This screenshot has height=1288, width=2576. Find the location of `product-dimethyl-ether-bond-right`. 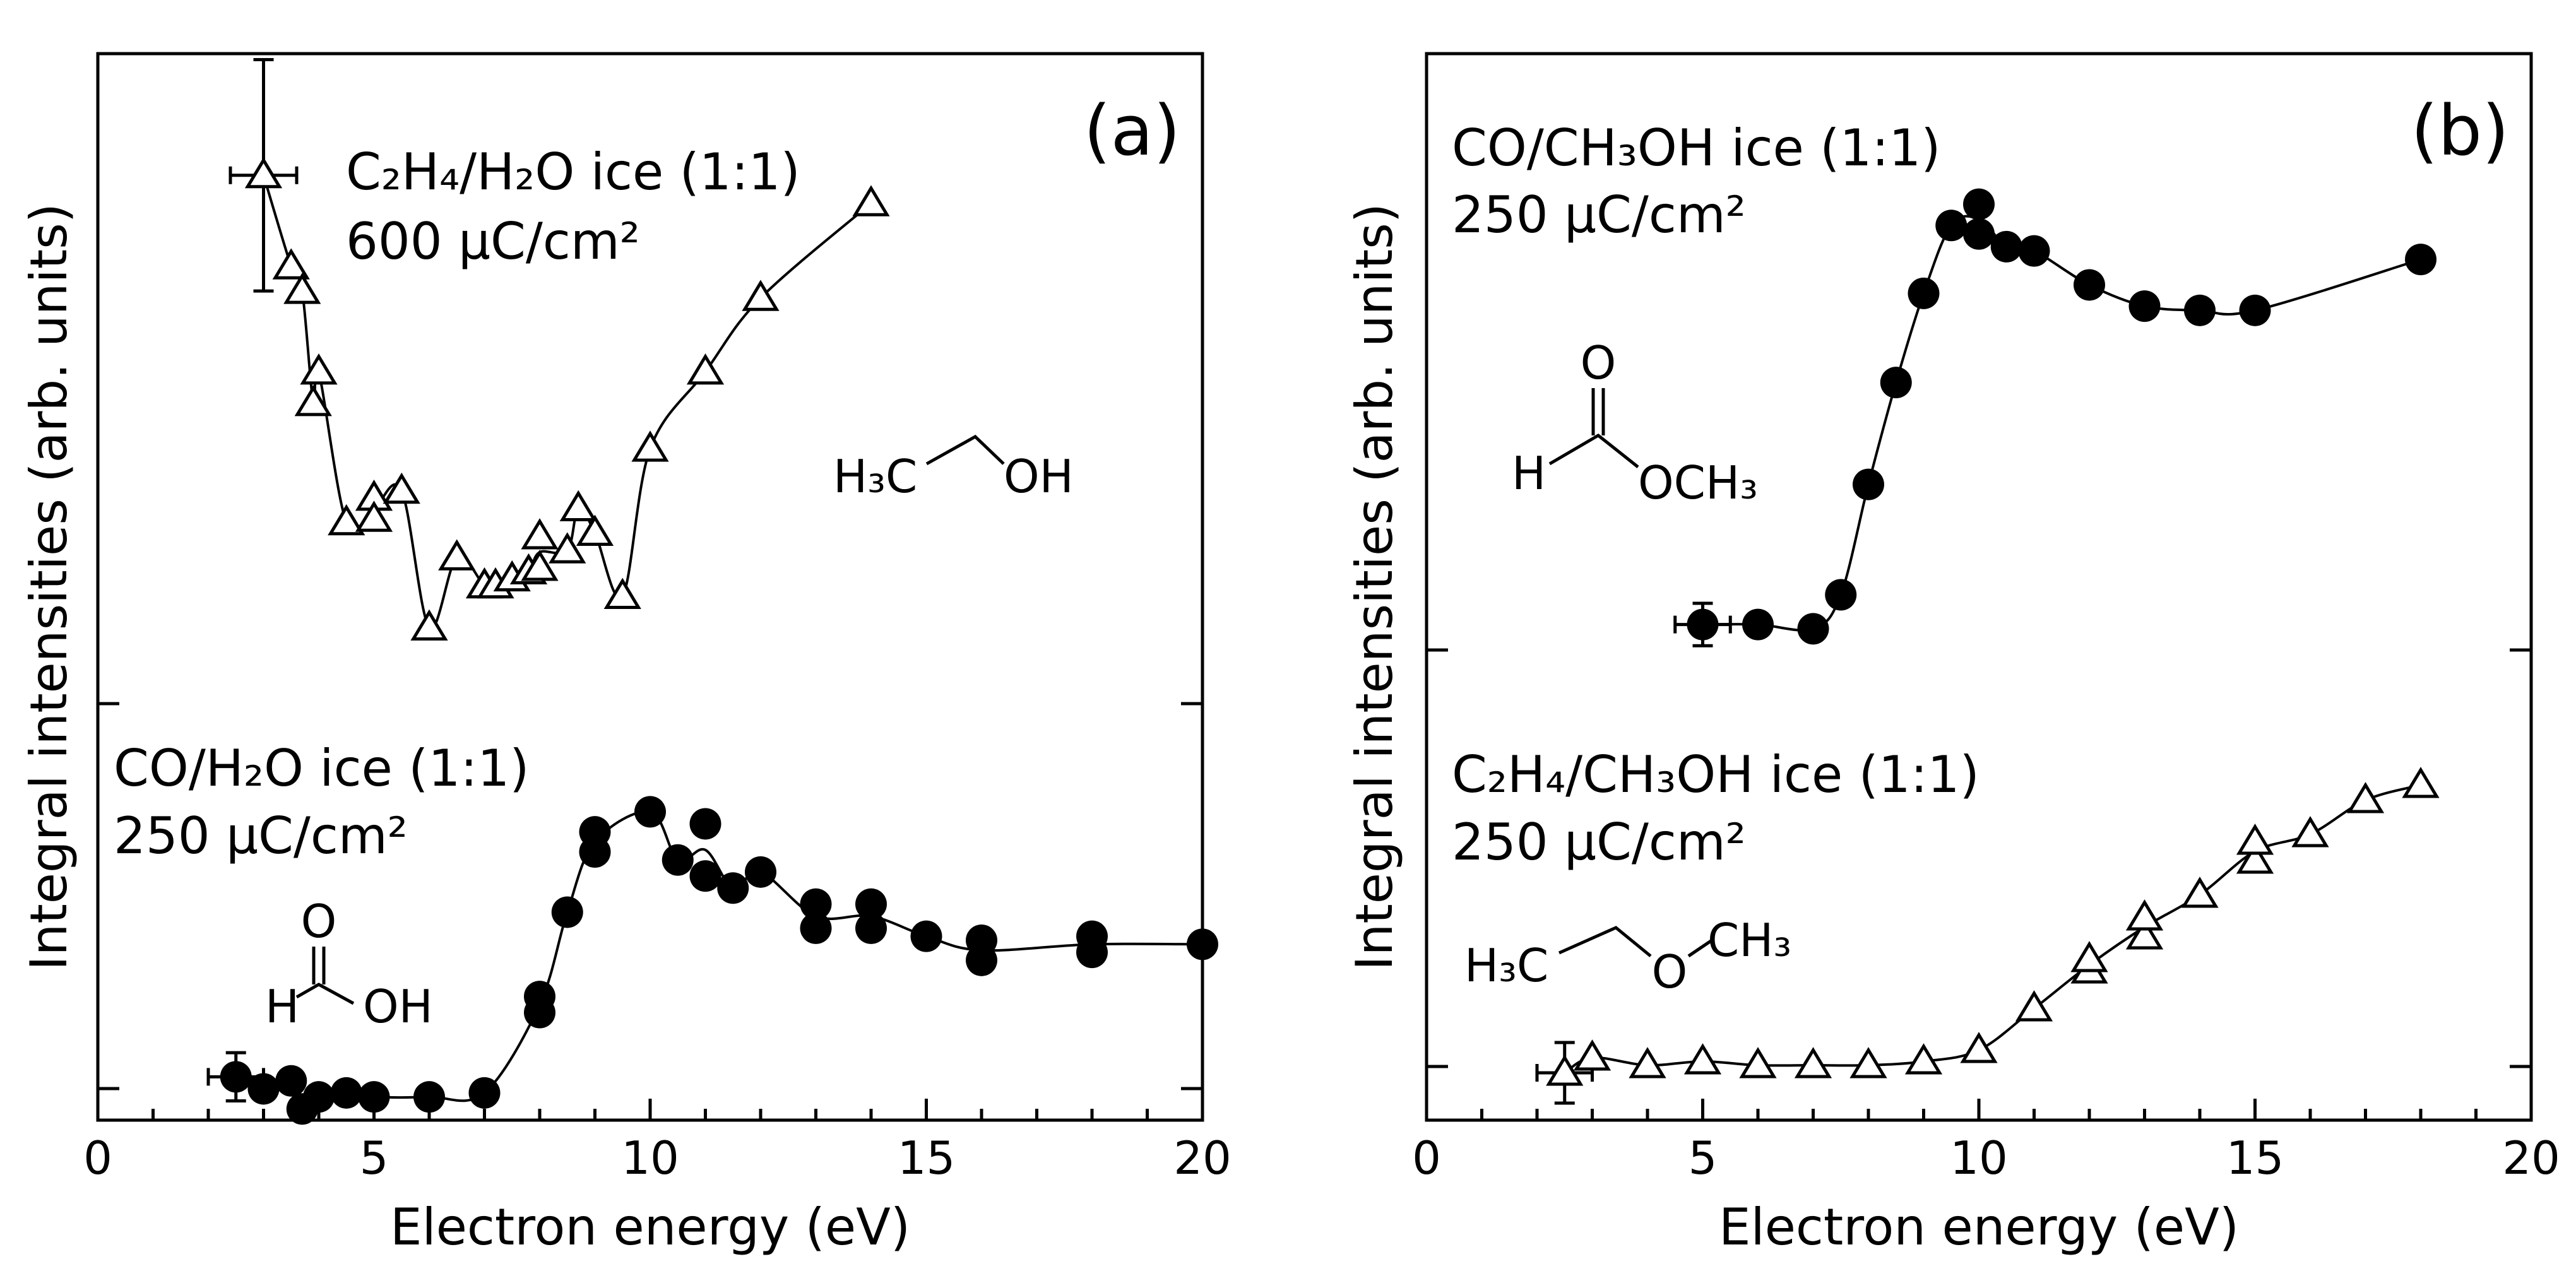

product-dimethyl-ether-bond-right is located at coordinates (1700, 948).